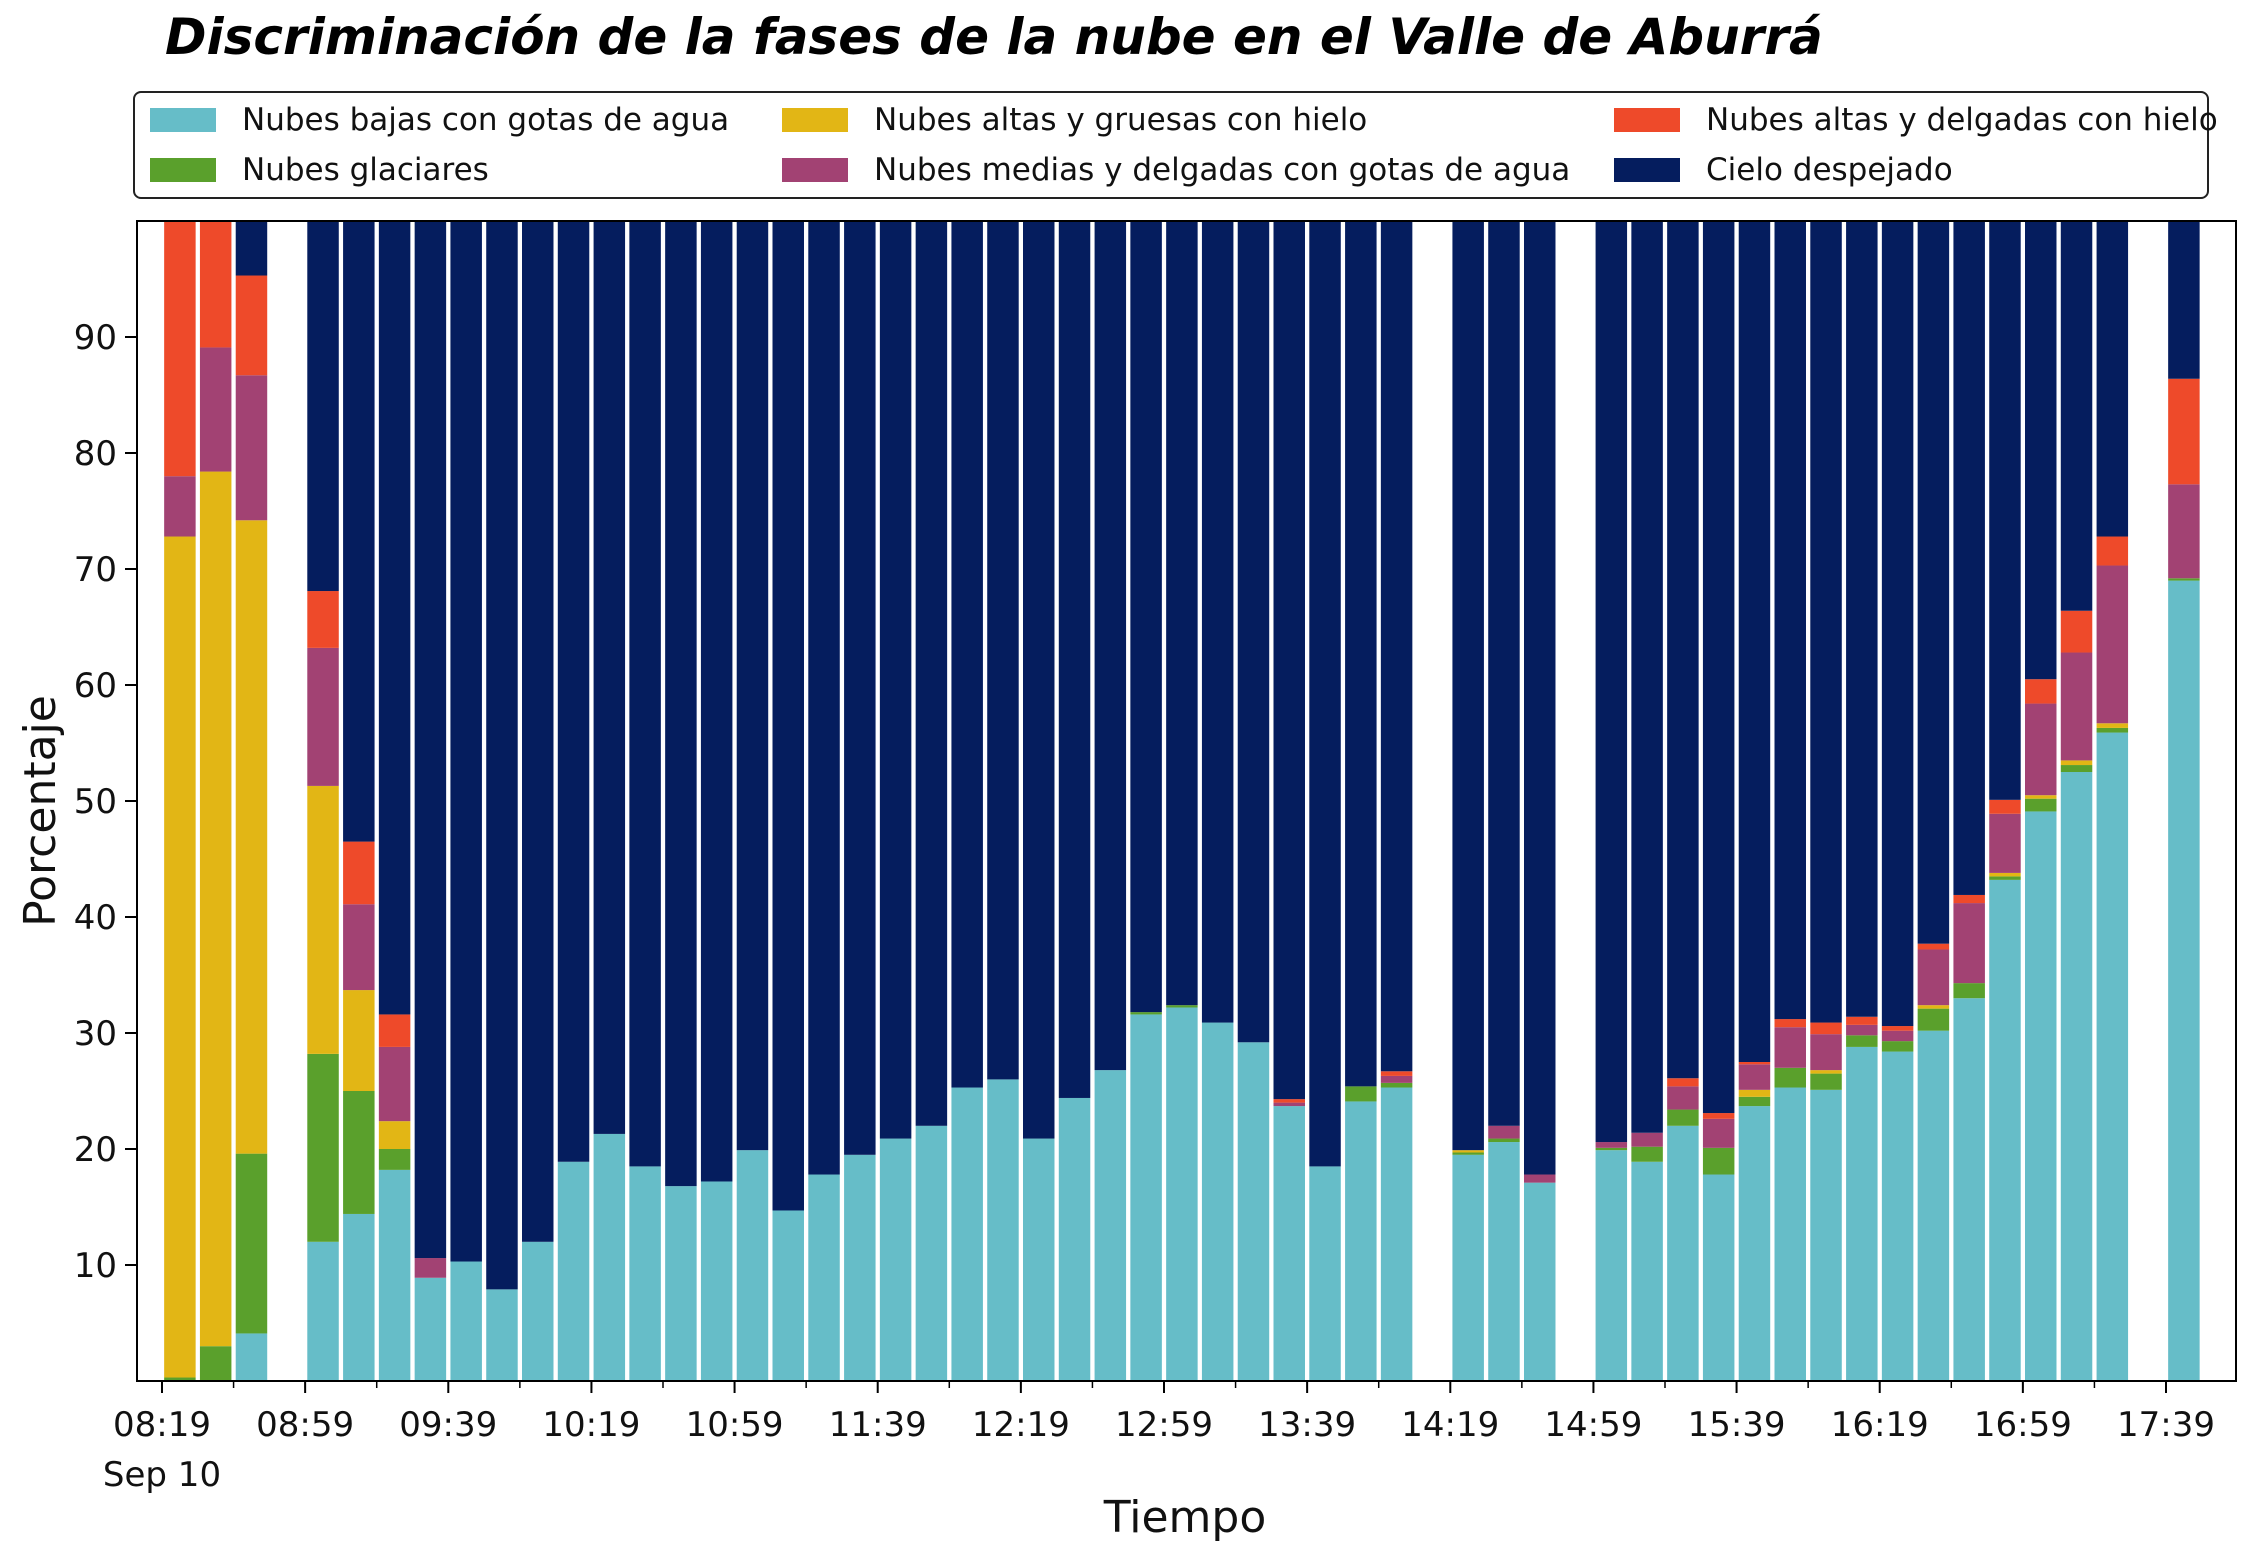 Image resolution: width=2244 pixels, height=1559 pixels. What do you see at coordinates (1593, 1425) in the screenshot?
I see `x-tick-label: 14:59` at bounding box center [1593, 1425].